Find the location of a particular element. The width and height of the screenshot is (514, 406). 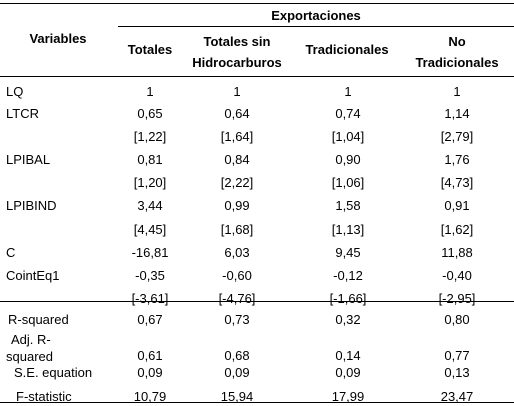

table-cell: 1,14 is located at coordinates (457, 113).